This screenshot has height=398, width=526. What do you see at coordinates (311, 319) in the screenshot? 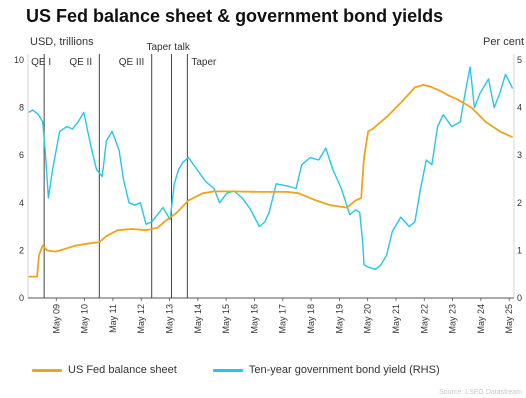
I see `x-tick-label: May 18` at bounding box center [311, 319].